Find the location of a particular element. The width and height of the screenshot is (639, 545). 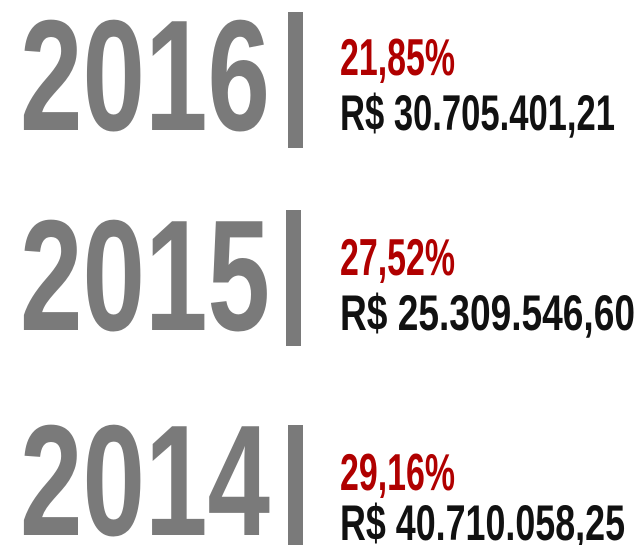

percent: 27,52% is located at coordinates (397, 258).